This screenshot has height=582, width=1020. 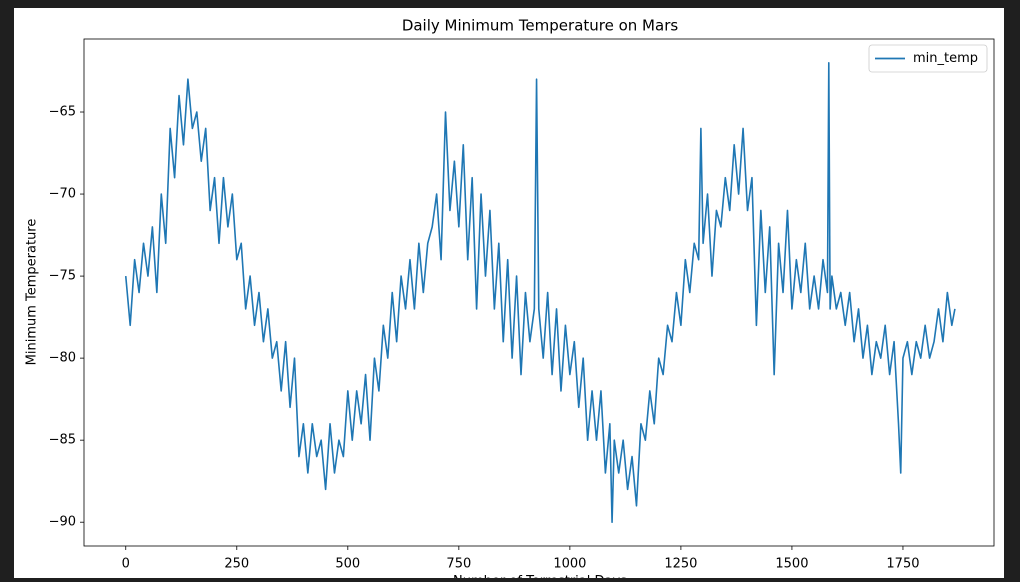 I want to click on x-tick-label: 1500, so click(x=791, y=564).